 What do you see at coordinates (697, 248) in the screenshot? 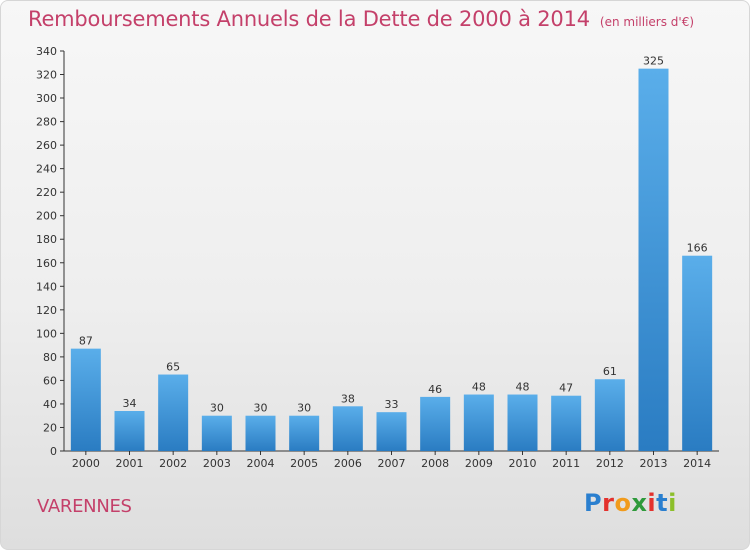
I see `value-label-2014: 166` at bounding box center [697, 248].